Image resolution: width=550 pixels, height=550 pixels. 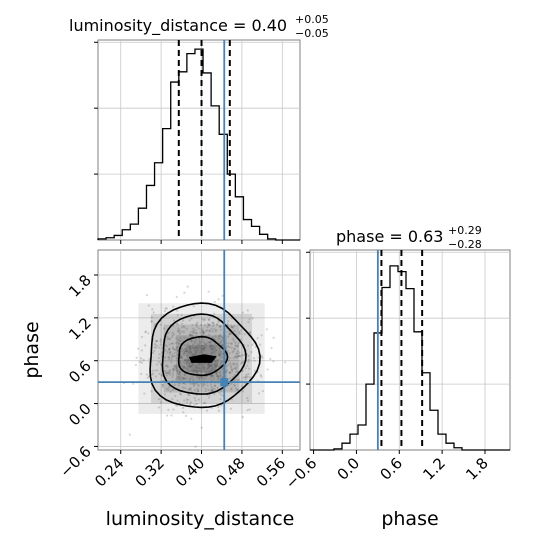 I want to click on x-tick-label-luminosity-distance: 0.24, so click(x=109, y=472).